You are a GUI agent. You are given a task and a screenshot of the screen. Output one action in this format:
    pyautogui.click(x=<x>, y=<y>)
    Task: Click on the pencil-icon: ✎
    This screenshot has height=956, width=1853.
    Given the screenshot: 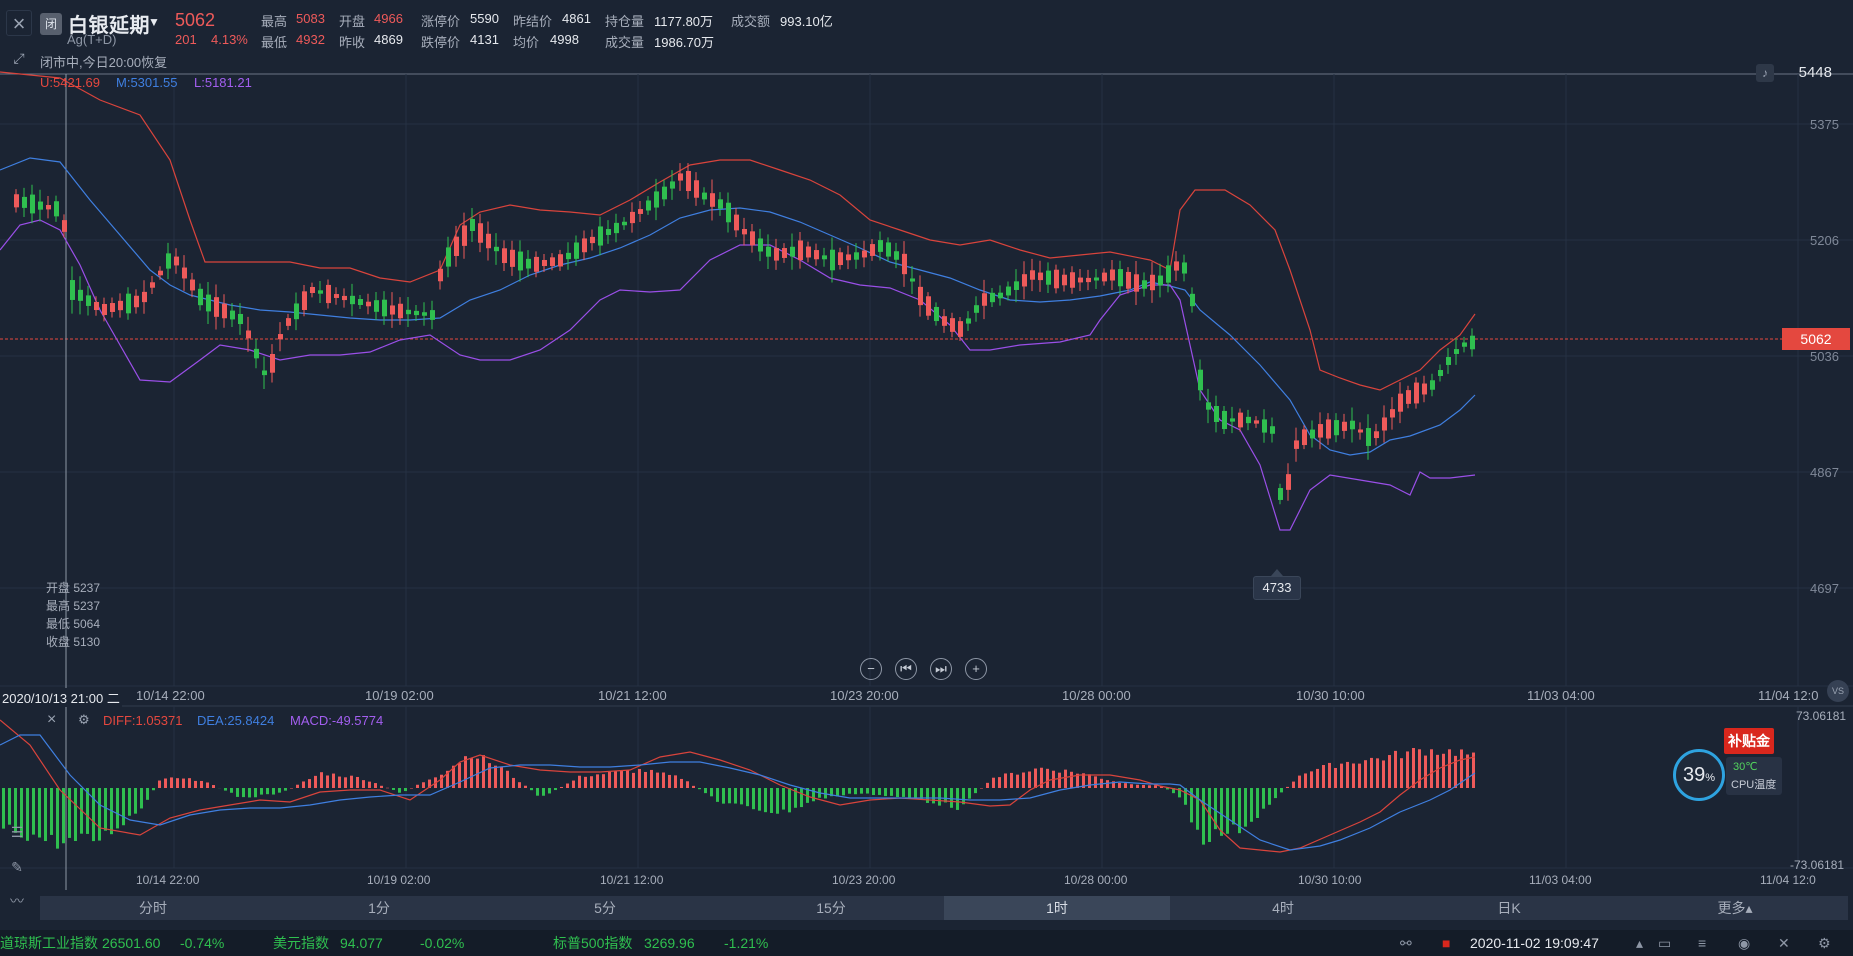 What is the action you would take?
    pyautogui.click(x=17, y=867)
    